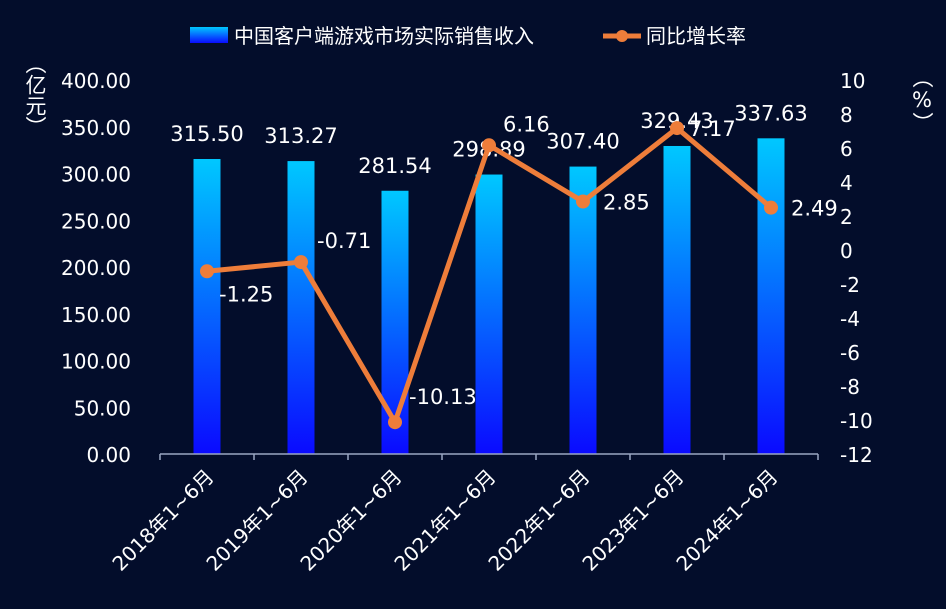 The image size is (946, 609). Describe the element at coordinates (850, 285) in the screenshot. I see `right-tick-label: -2` at that location.